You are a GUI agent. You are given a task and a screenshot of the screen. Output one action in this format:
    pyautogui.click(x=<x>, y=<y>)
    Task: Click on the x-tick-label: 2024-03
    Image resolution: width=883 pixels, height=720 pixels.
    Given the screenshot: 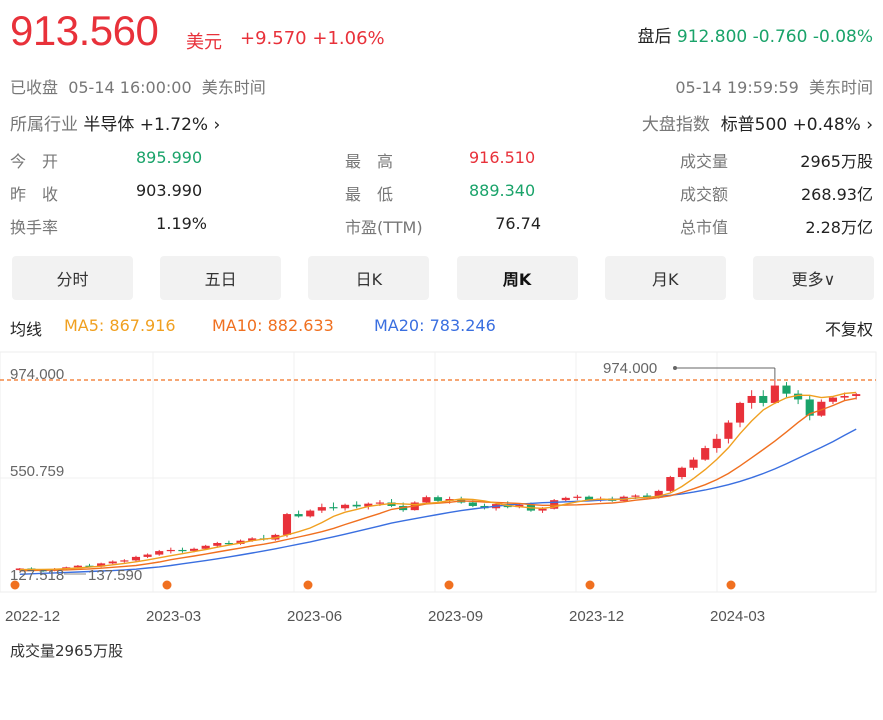 What is the action you would take?
    pyautogui.click(x=737, y=616)
    